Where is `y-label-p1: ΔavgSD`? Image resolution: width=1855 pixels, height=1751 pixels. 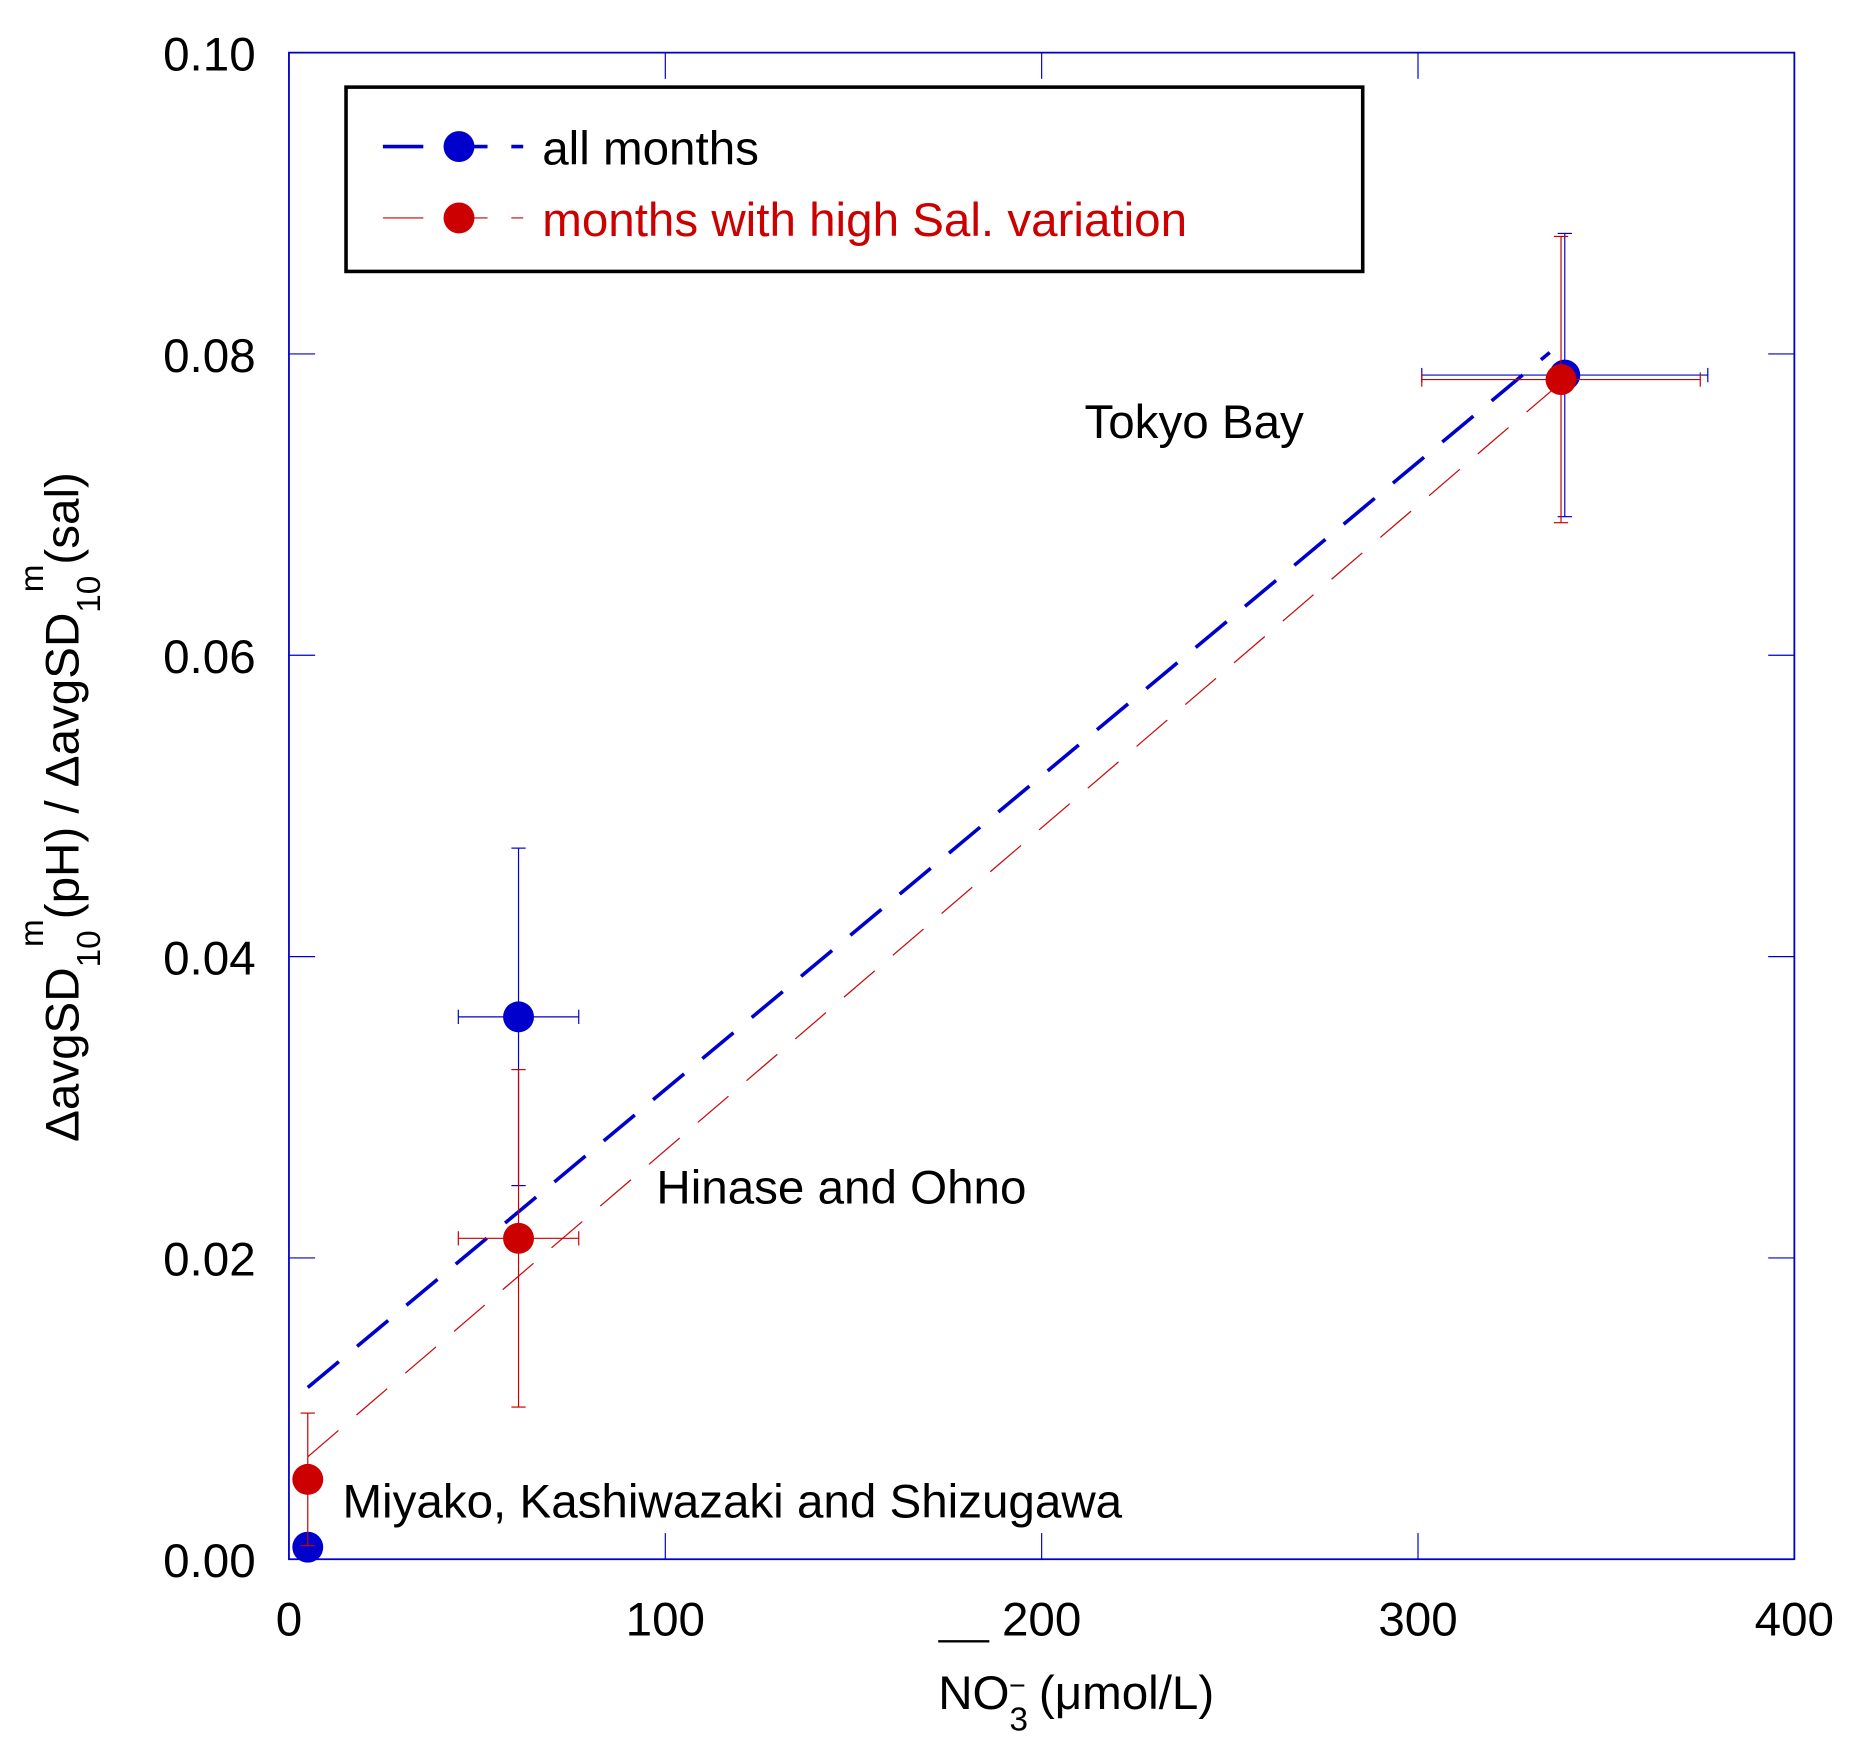 y-label-p1: ΔavgSD is located at coordinates (62, 1054).